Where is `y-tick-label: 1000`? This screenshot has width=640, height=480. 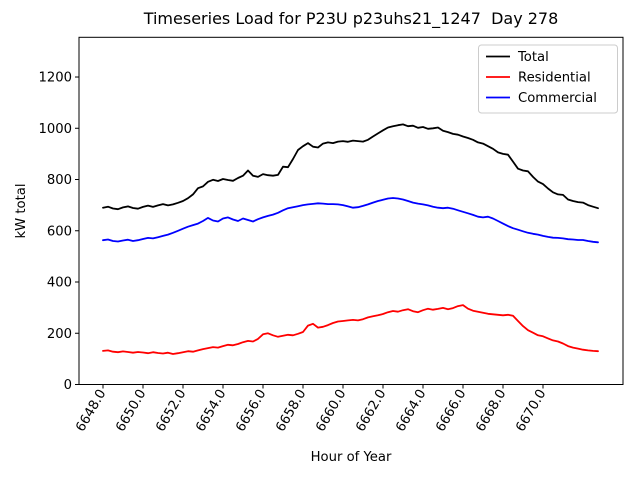
y-tick-label: 1000 is located at coordinates (55, 129).